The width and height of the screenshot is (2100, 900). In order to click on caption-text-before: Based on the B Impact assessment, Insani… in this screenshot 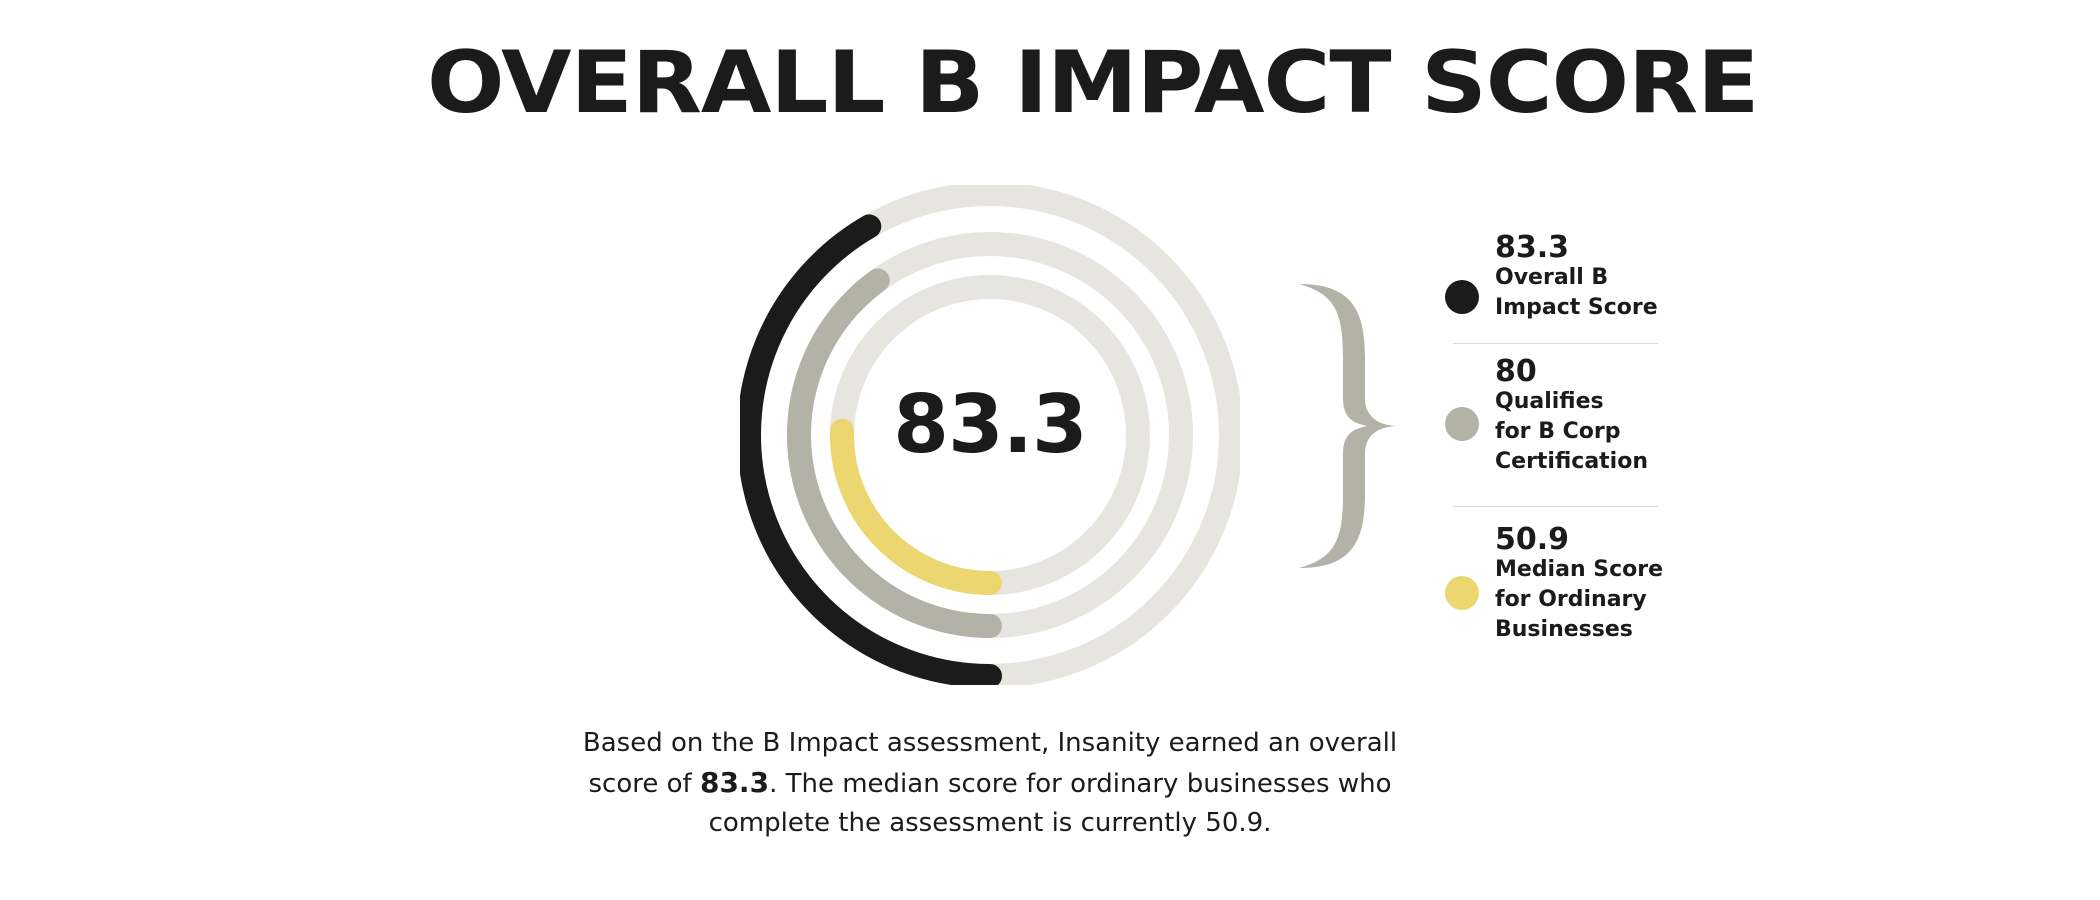, I will do `click(990, 763)`.